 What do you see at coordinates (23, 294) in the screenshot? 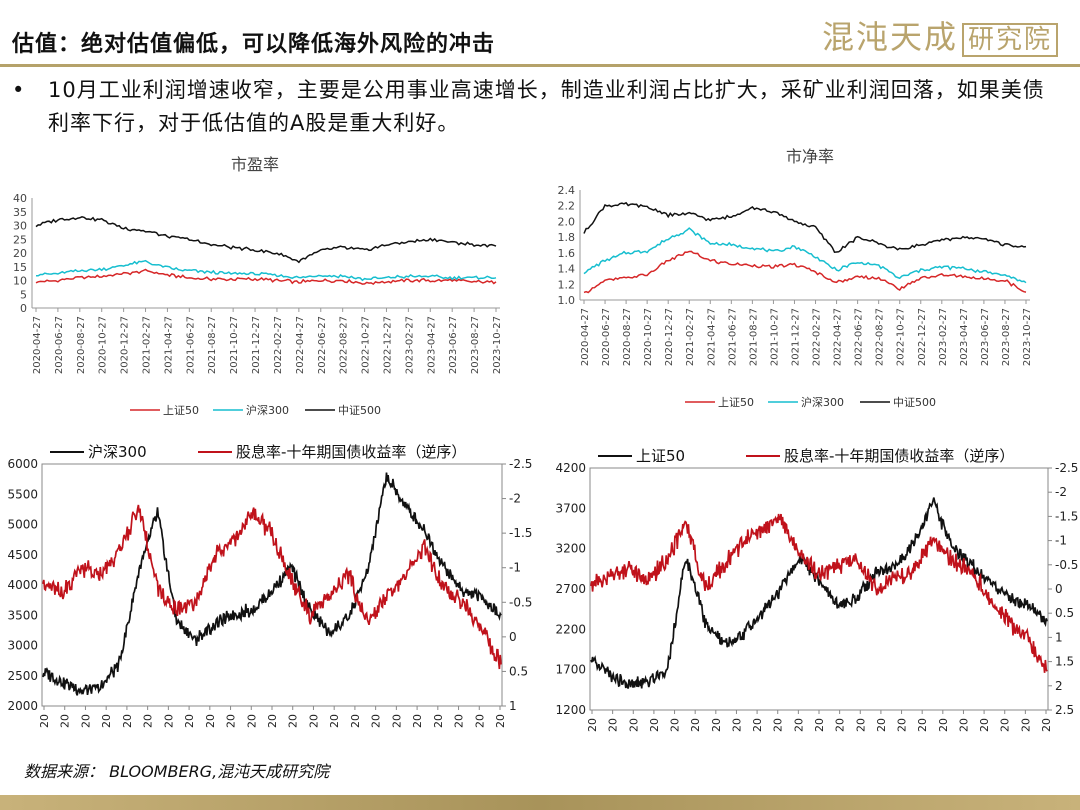
I see `y-tick-label: 5` at bounding box center [23, 294].